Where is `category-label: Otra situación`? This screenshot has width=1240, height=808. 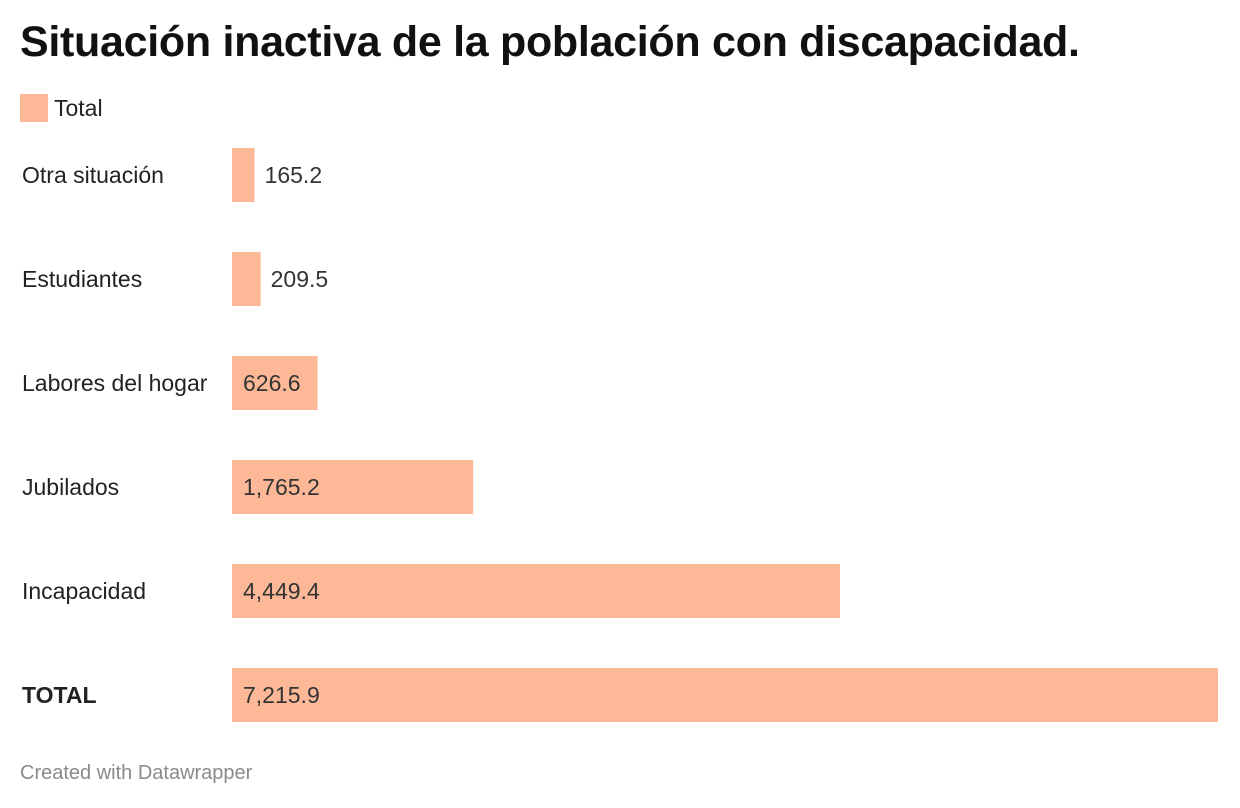
category-label: Otra situación is located at coordinates (93, 175).